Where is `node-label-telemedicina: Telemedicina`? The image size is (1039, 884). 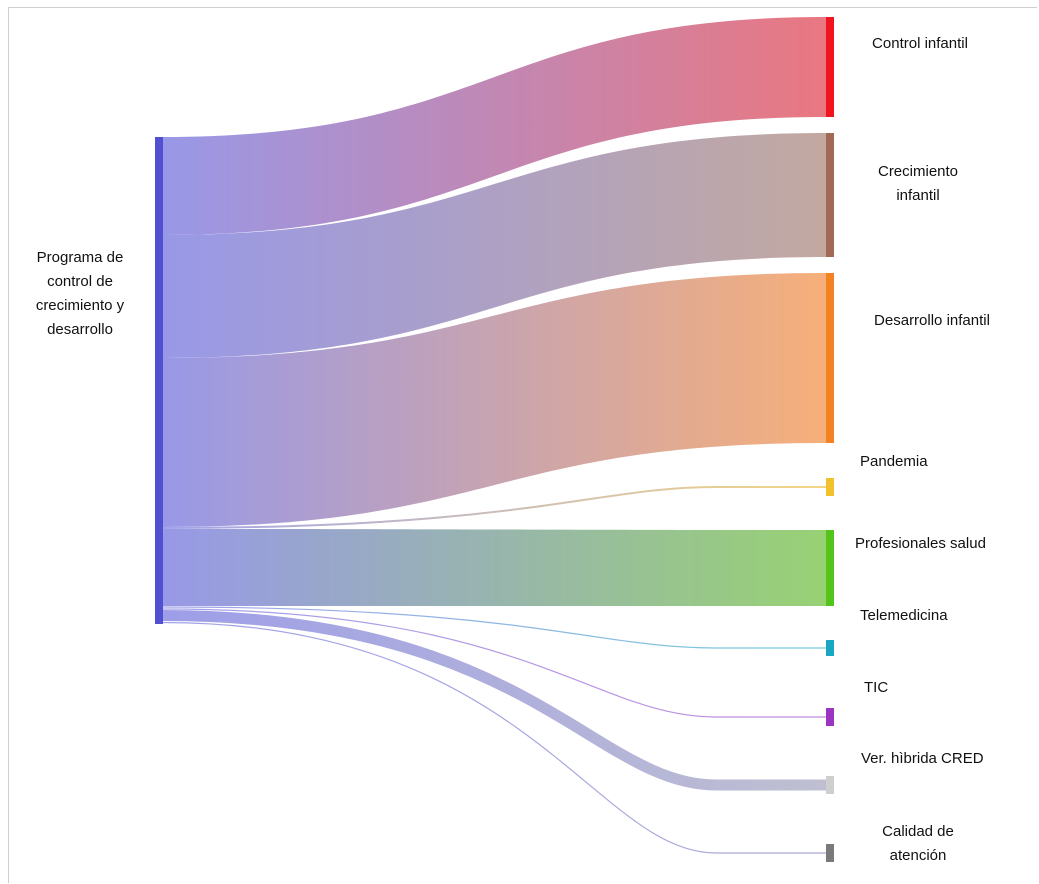 node-label-telemedicina: Telemedicina is located at coordinates (904, 615).